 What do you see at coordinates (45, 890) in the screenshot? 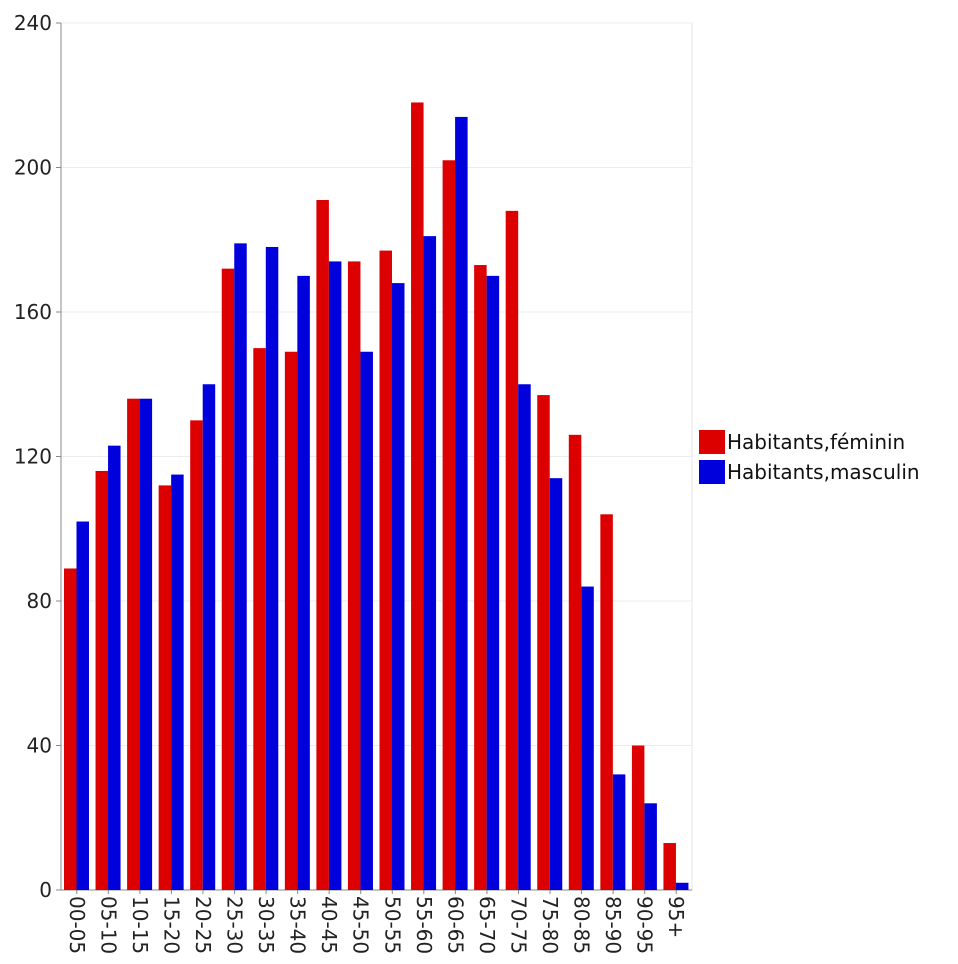
I see `y-tick-label-0: 0` at bounding box center [45, 890].